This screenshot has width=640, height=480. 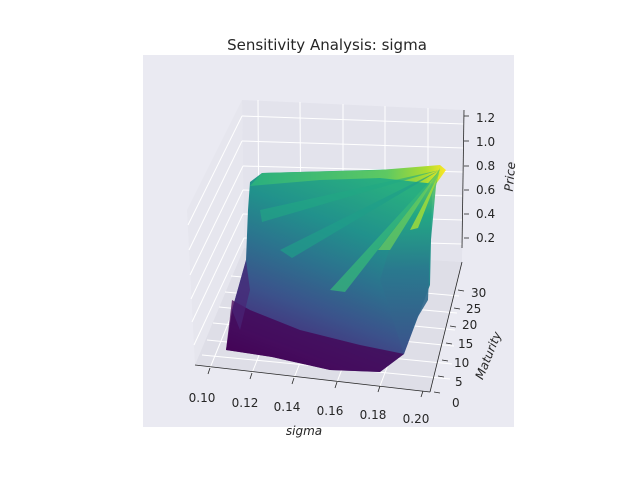 What do you see at coordinates (327, 45) in the screenshot?
I see `chart-title: Sensitivity Analysis: sigma` at bounding box center [327, 45].